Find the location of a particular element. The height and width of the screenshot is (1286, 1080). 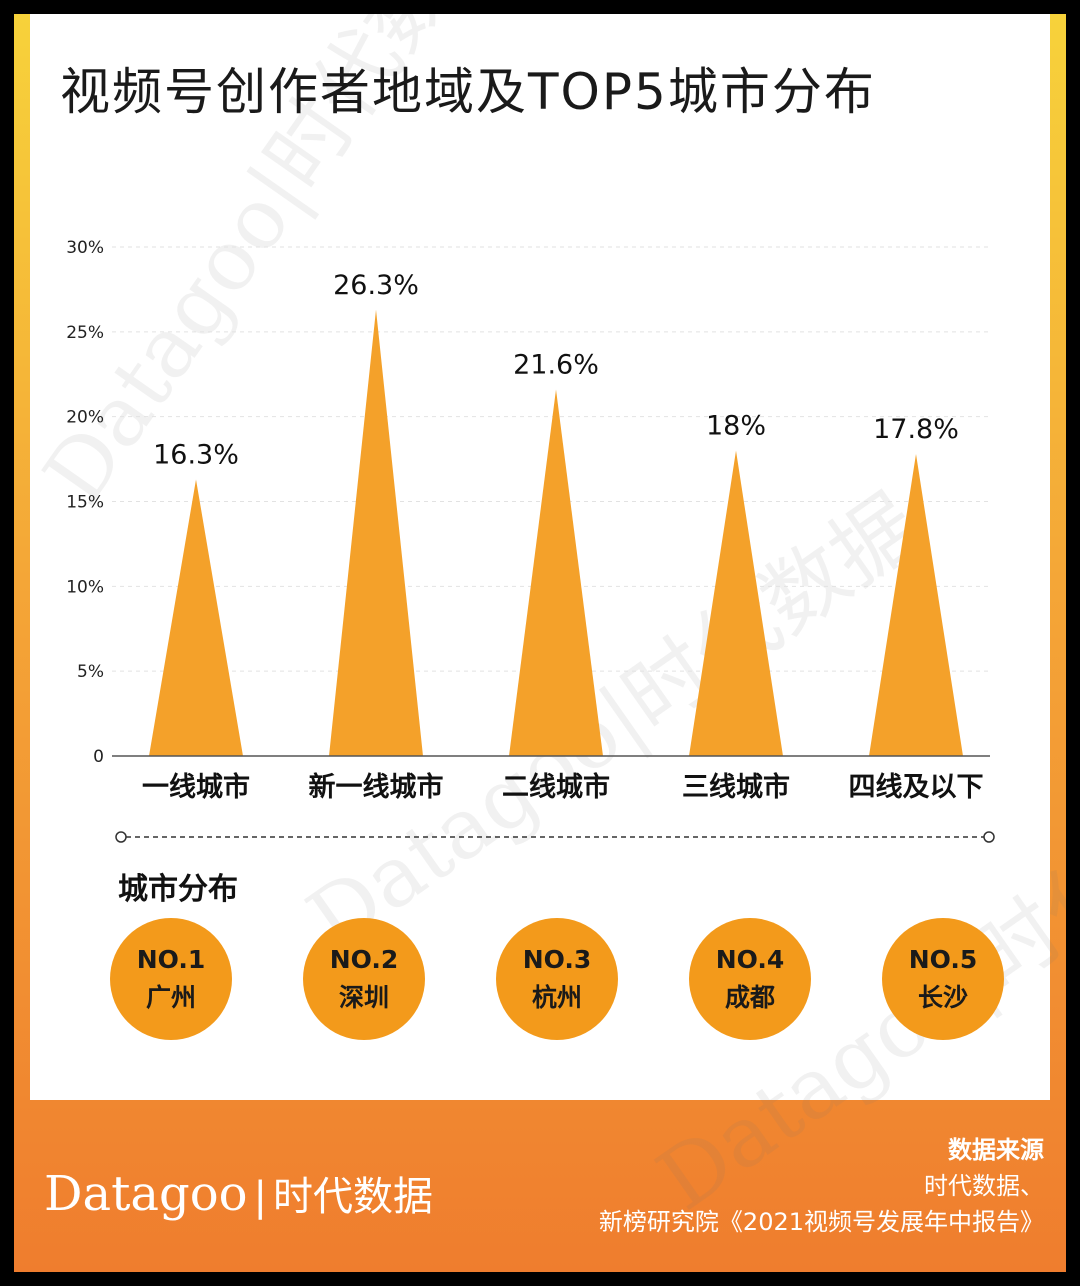

city-circle-5: NO.5 长沙 is located at coordinates (943, 979).